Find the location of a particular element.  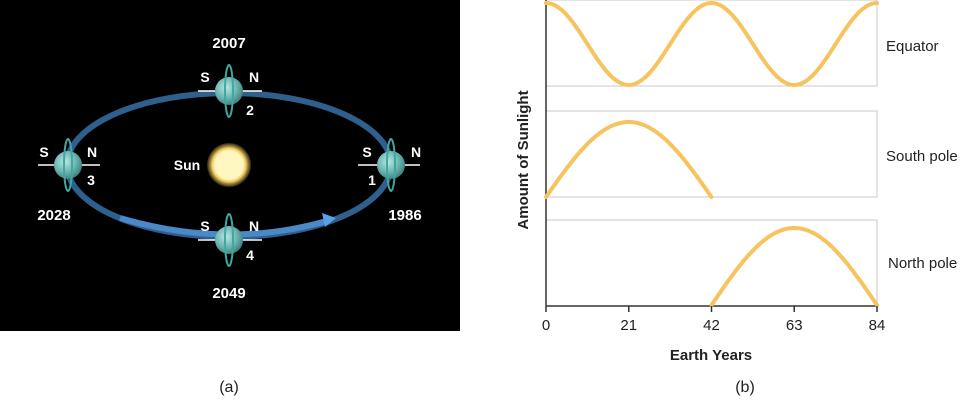

x-tick-label: 21 is located at coordinates (628, 325).